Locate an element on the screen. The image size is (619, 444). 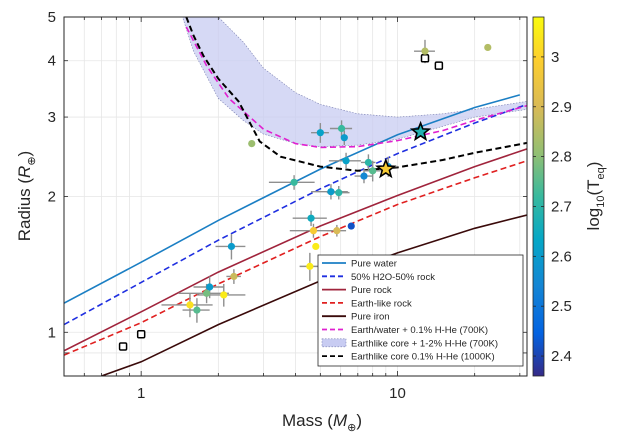
legend-label: Pure iron is located at coordinates (370, 317).